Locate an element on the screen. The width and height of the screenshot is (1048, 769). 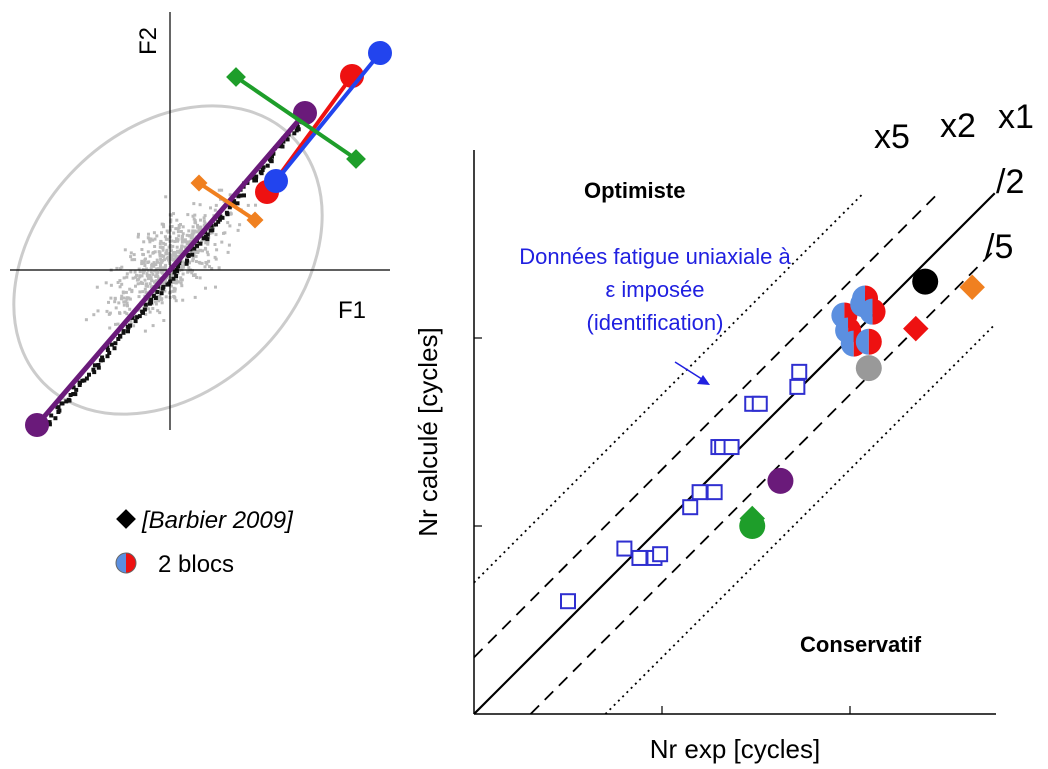
data-point-circle is located at coordinates (925, 281).